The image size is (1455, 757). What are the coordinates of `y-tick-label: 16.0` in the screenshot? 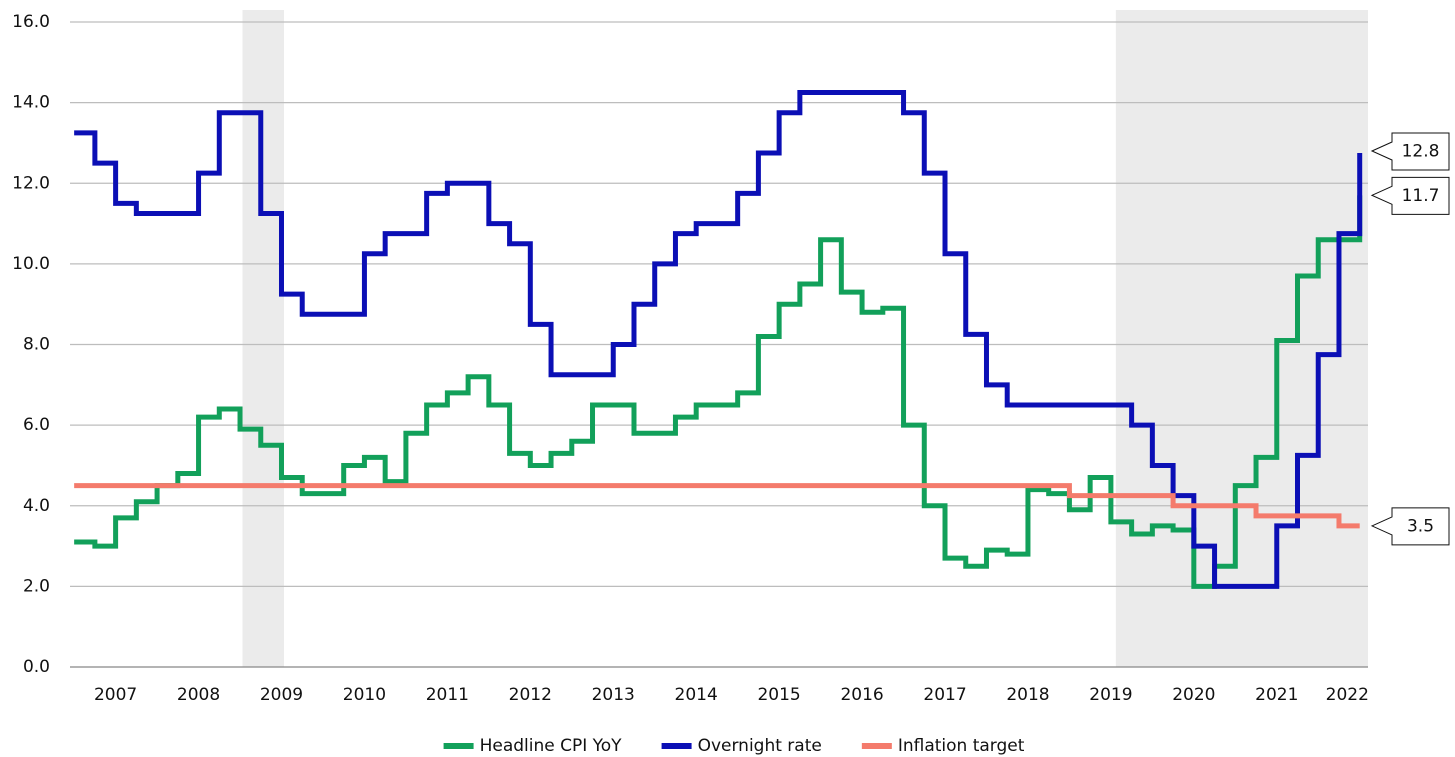 It's located at (31, 22).